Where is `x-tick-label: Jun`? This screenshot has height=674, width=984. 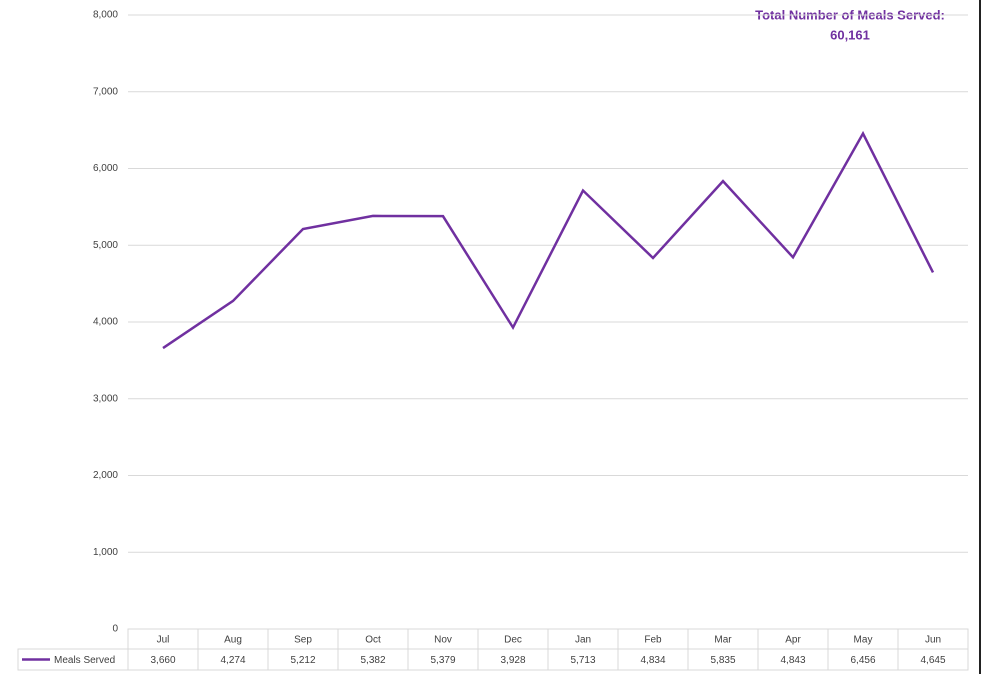 x-tick-label: Jun is located at coordinates (933, 640).